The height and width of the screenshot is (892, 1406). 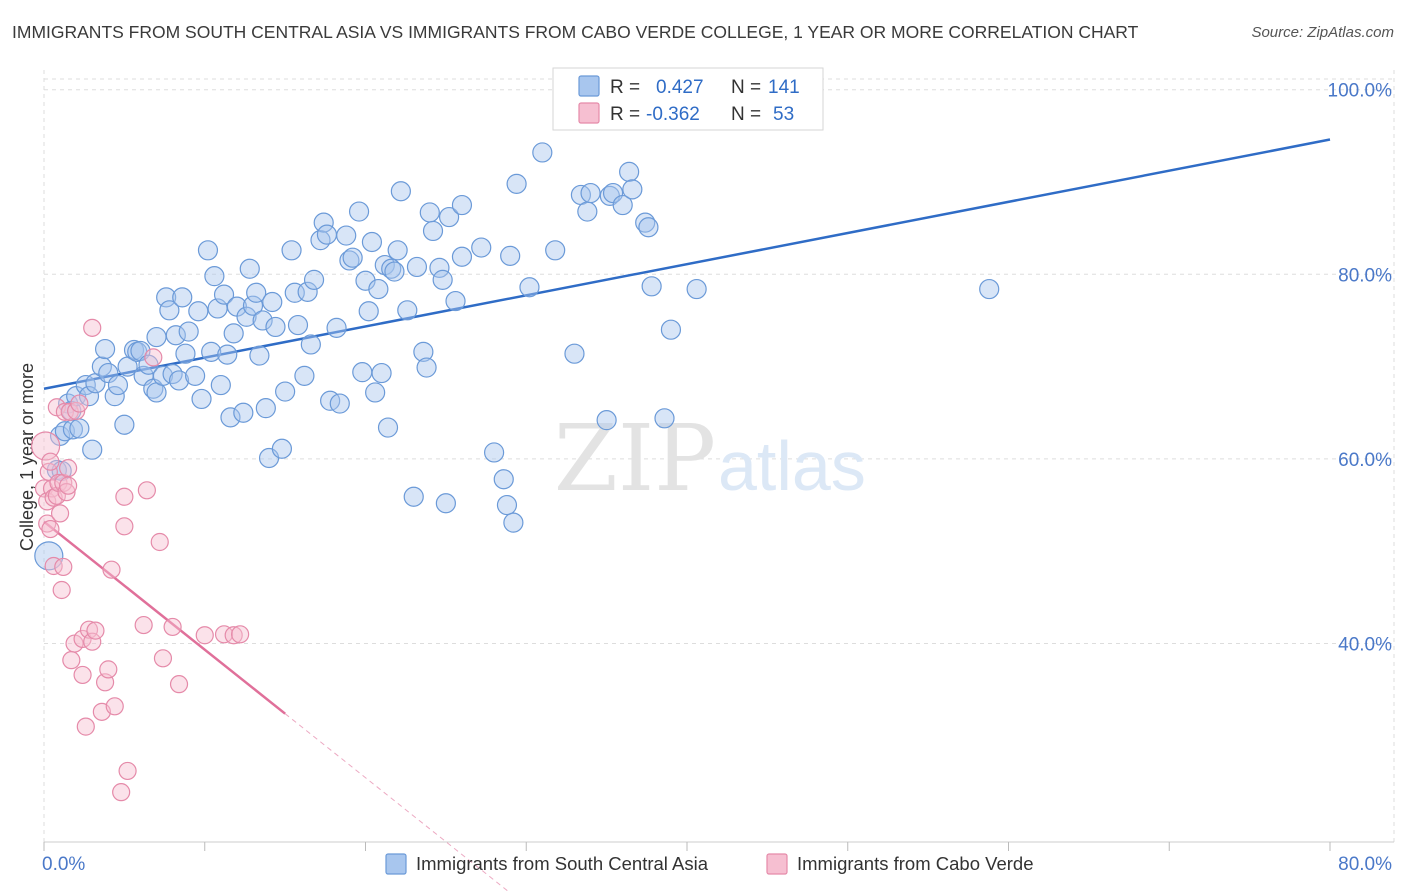 I want to click on axes, so click(x=718, y=846).